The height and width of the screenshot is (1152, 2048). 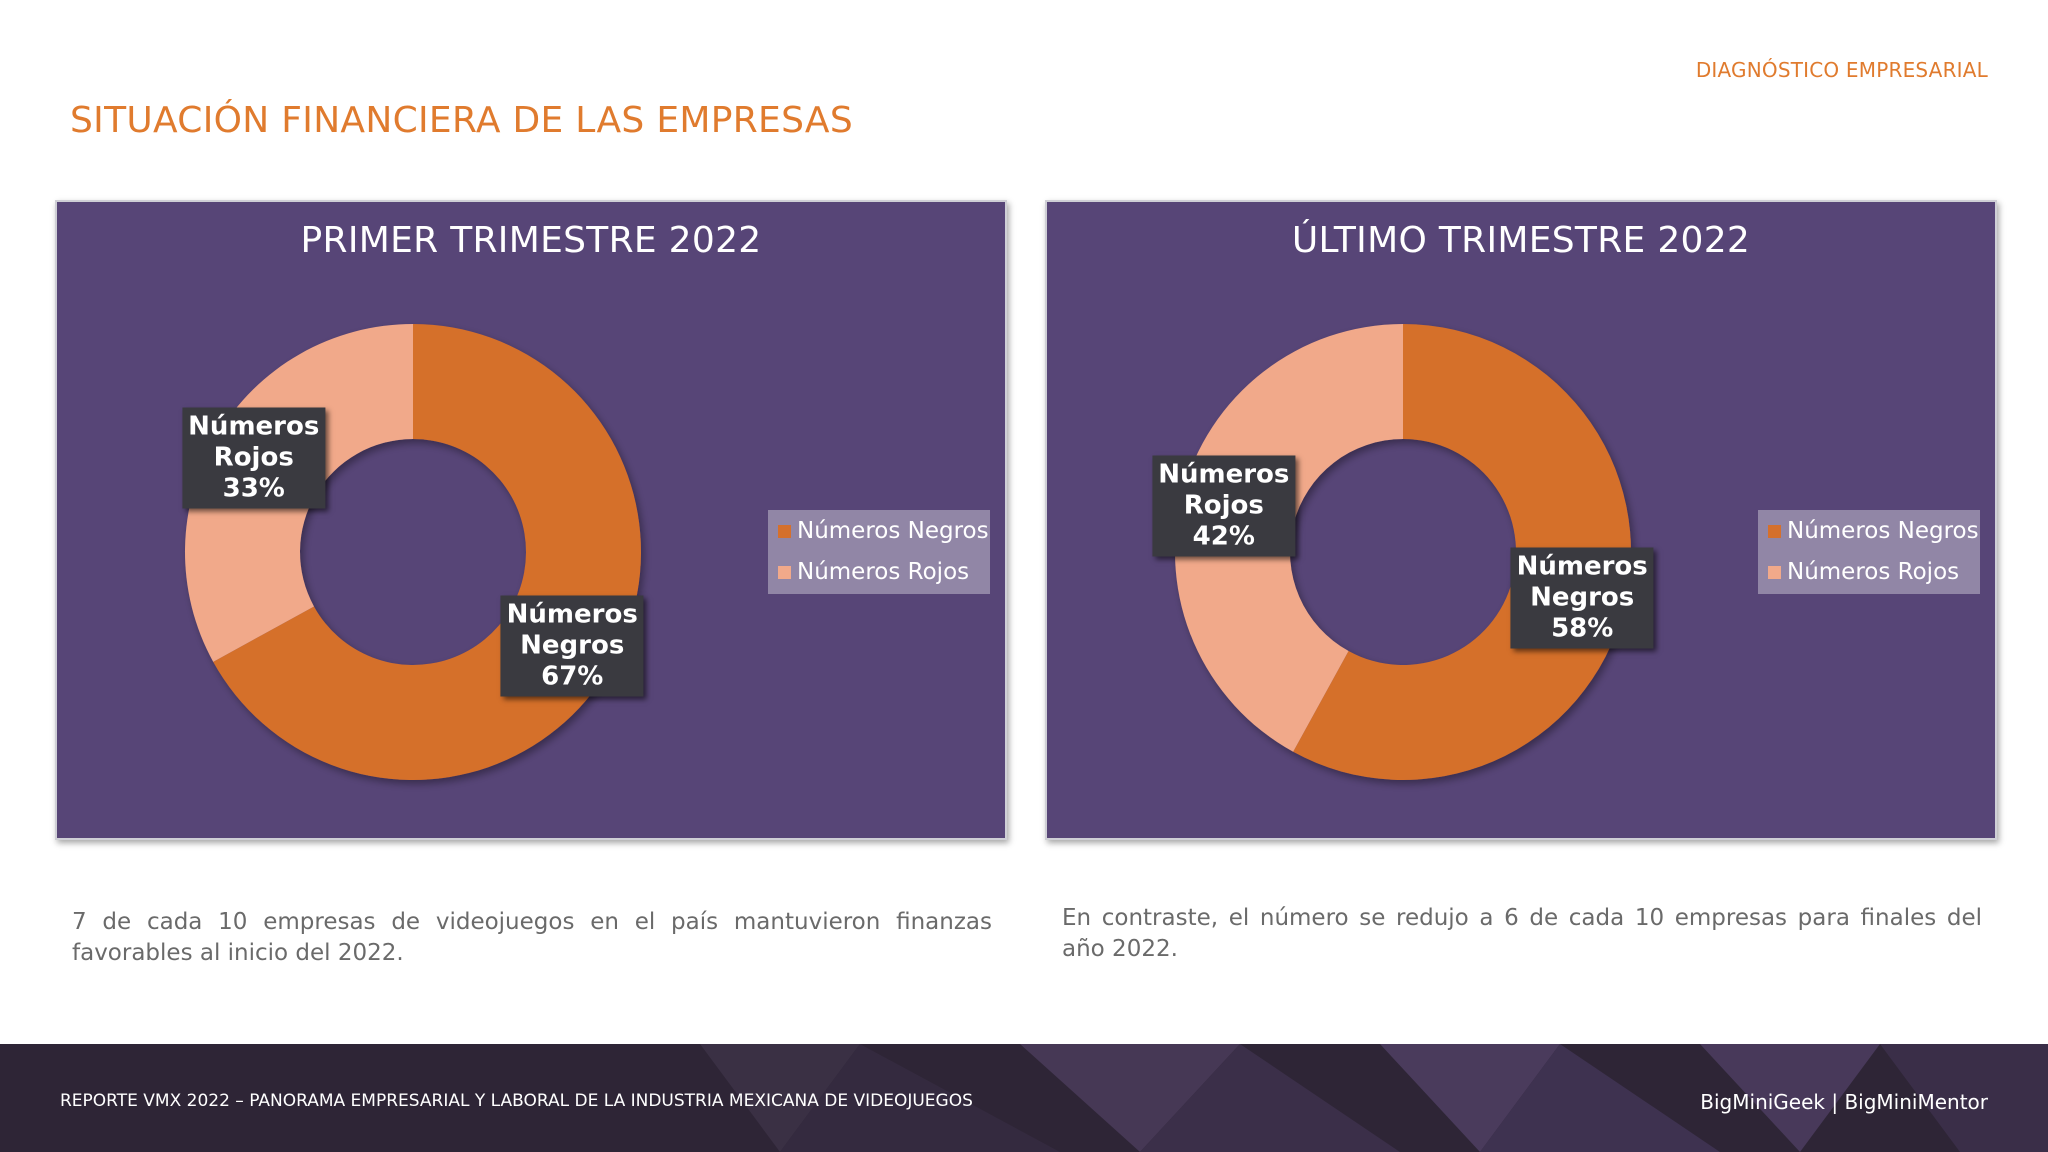 What do you see at coordinates (461, 120) in the screenshot?
I see `page-title: SITUACIÓN FINANCIERA DE LAS EMPRESAS` at bounding box center [461, 120].